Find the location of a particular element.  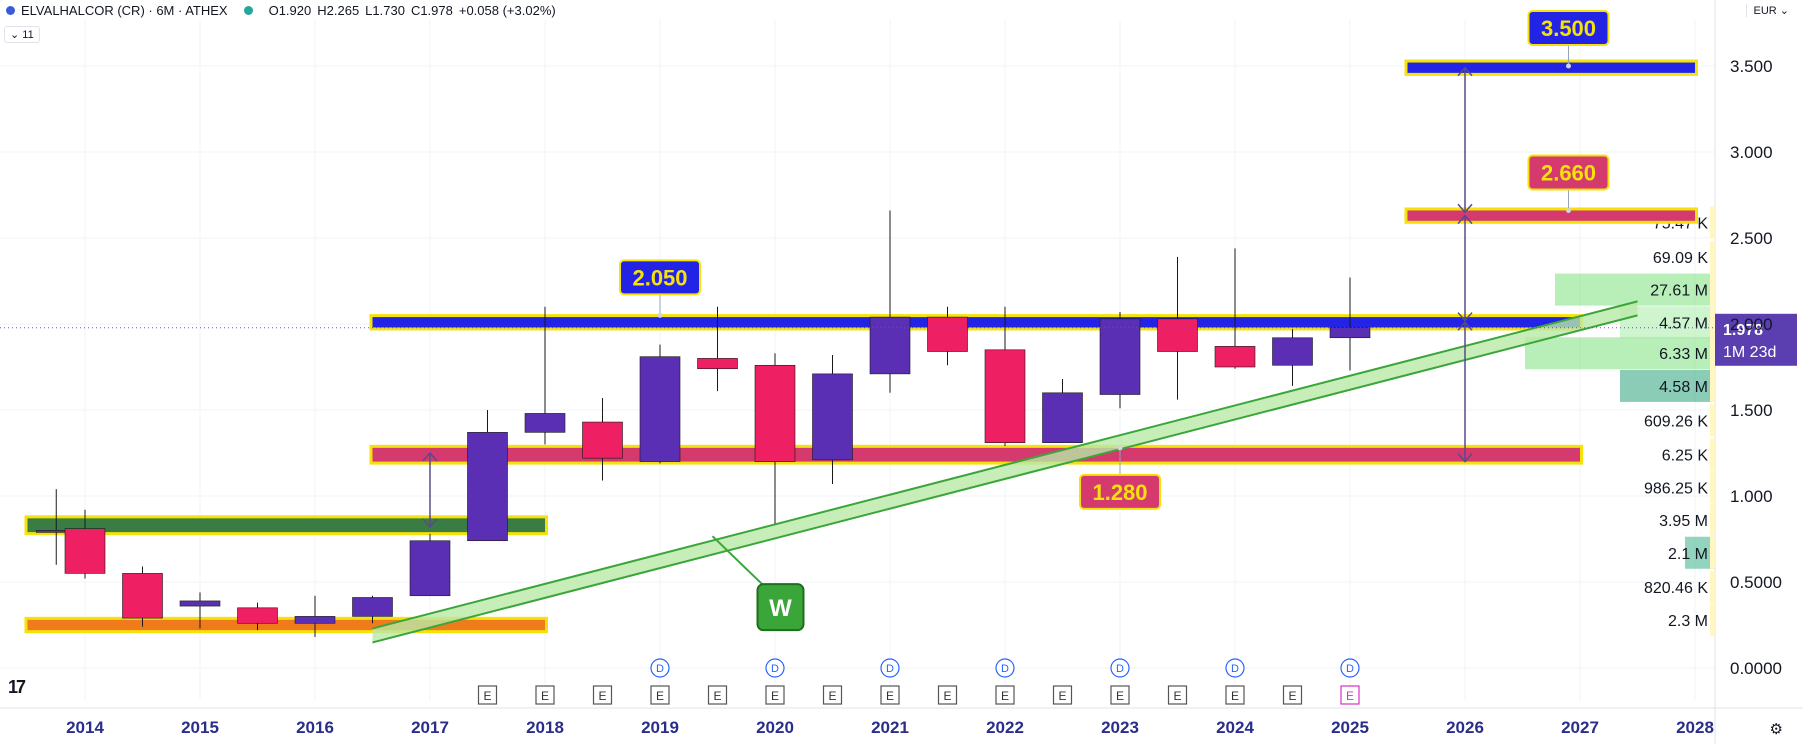

price-axis-label: 2.500 is located at coordinates (1751, 238).